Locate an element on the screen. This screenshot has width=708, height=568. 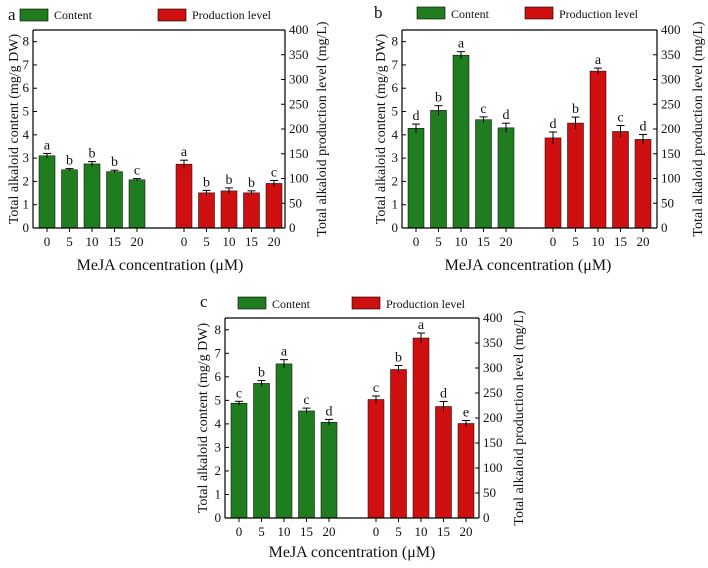
y-right-tick-label: 250 is located at coordinates (493, 392).